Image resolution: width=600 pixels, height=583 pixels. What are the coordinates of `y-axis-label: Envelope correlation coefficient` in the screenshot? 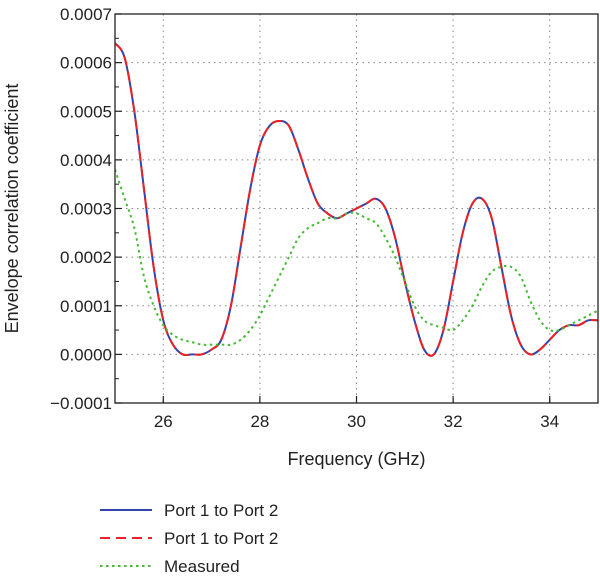 It's located at (12, 209).